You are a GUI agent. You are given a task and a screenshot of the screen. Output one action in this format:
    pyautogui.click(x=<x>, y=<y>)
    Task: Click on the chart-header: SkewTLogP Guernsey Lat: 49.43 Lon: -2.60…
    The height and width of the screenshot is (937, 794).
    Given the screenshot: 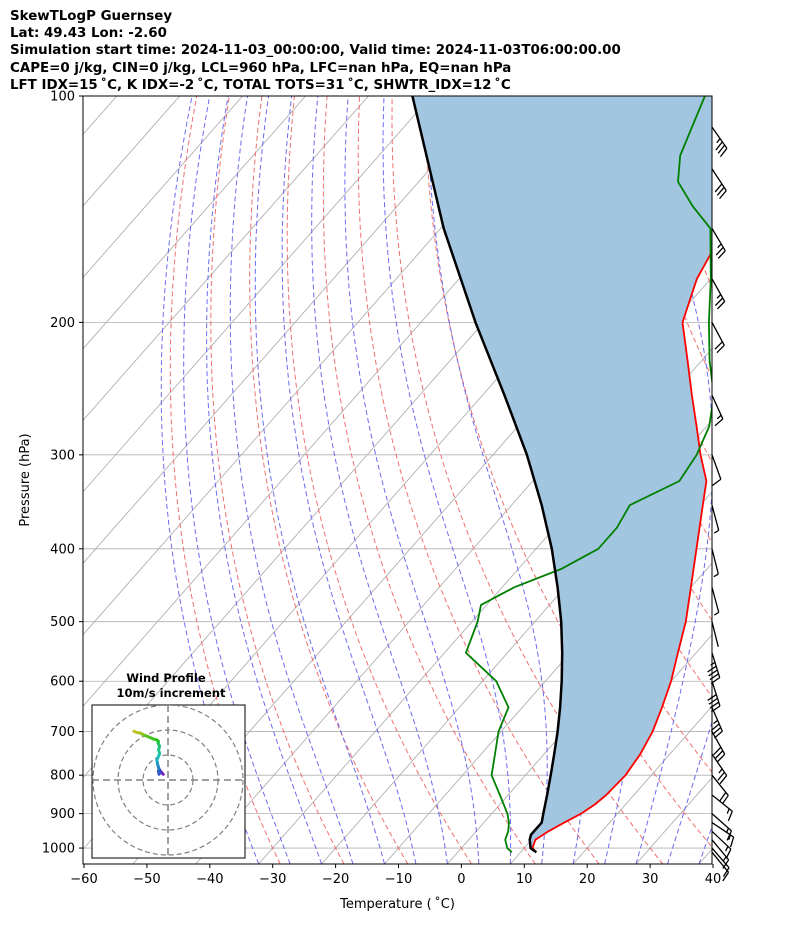 What is the action you would take?
    pyautogui.click(x=315, y=51)
    